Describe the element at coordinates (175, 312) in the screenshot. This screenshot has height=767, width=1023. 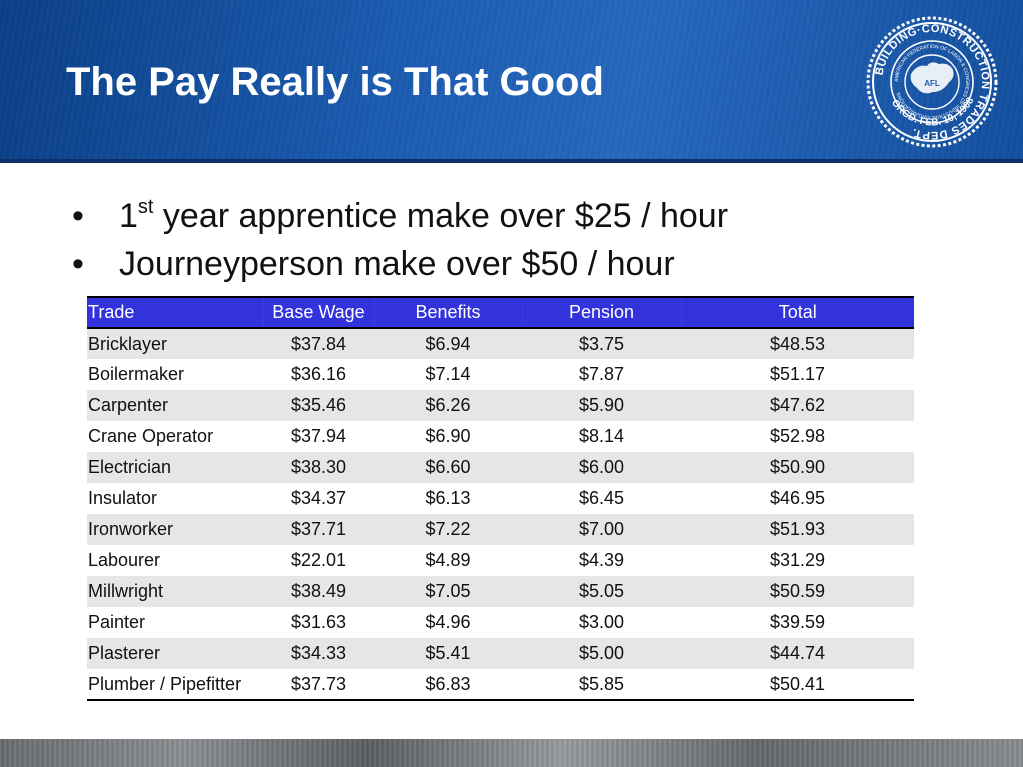
I see `header-trade: Trade` at that location.